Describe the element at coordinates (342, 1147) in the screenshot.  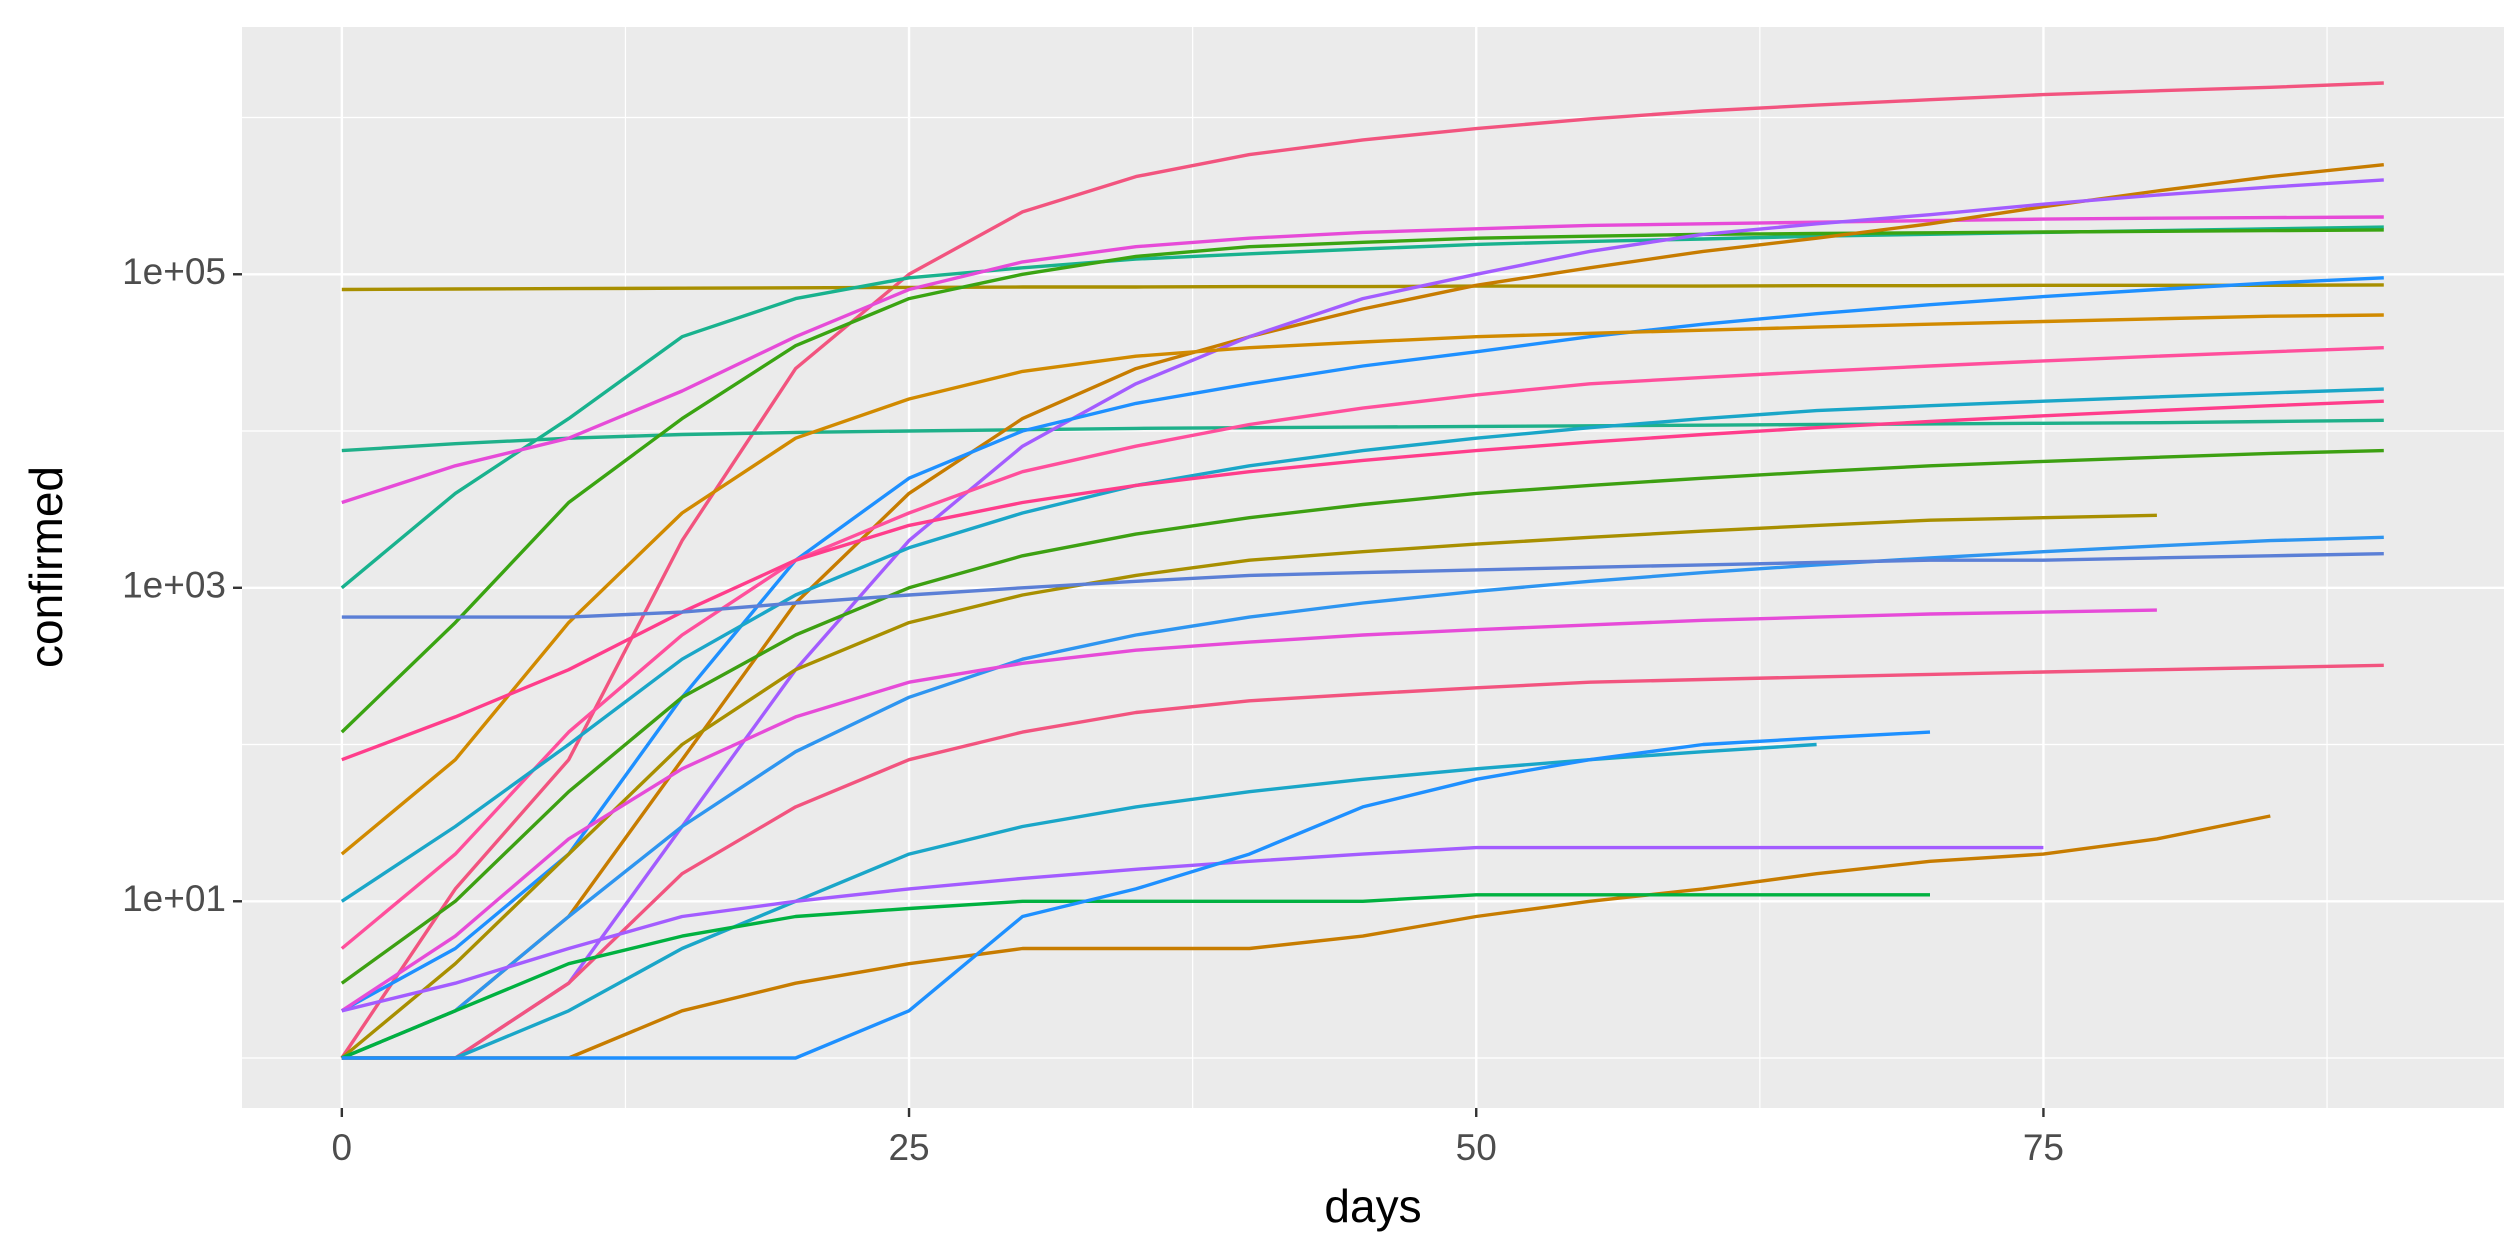
I see `x-tick-label: 0` at that location.